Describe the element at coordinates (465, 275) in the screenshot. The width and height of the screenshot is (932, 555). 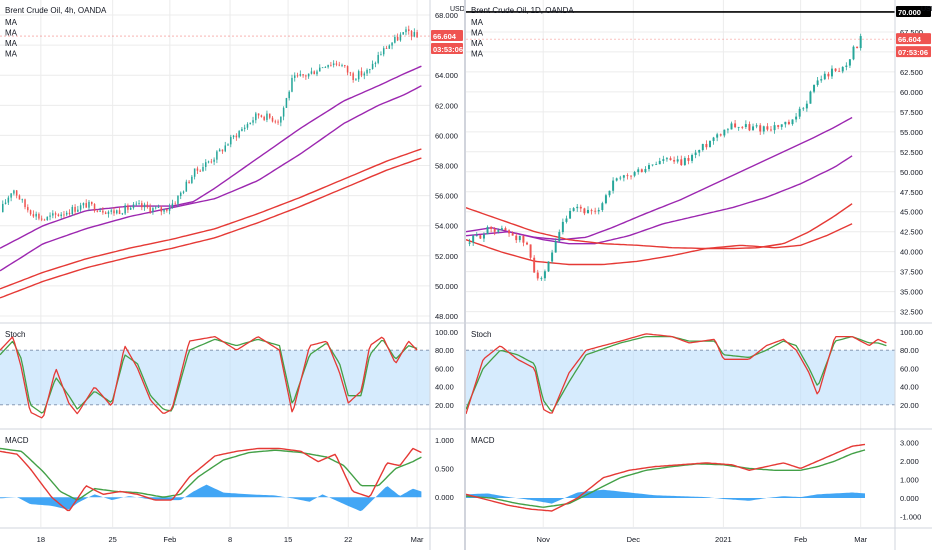
I see `chart-divider` at that location.